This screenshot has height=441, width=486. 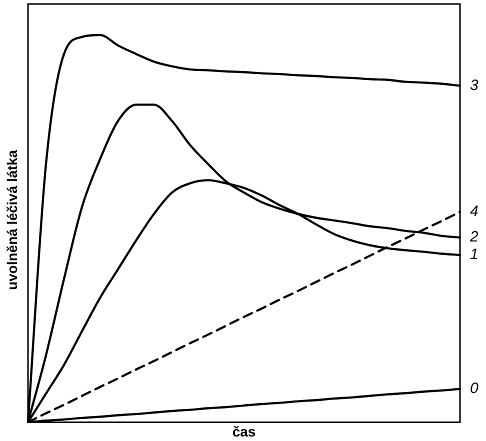 I want to click on series-label: 2, so click(x=474, y=237).